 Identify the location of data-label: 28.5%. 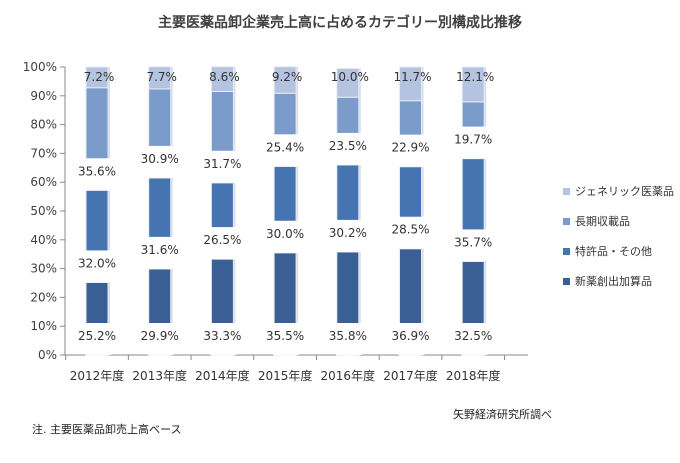
(410, 230).